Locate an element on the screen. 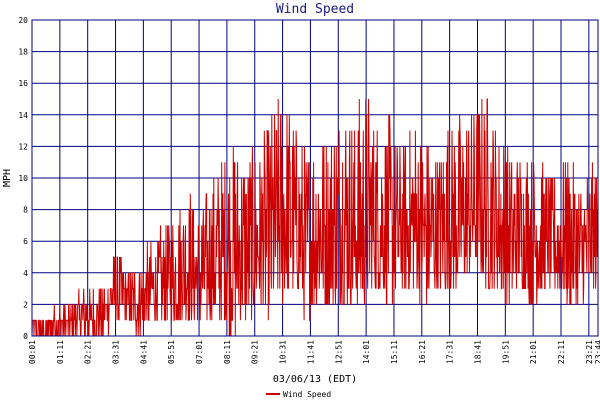 Image resolution: width=600 pixels, height=400 pixels. x-axis-label: 03/06/13 (EDT) is located at coordinates (315, 379).